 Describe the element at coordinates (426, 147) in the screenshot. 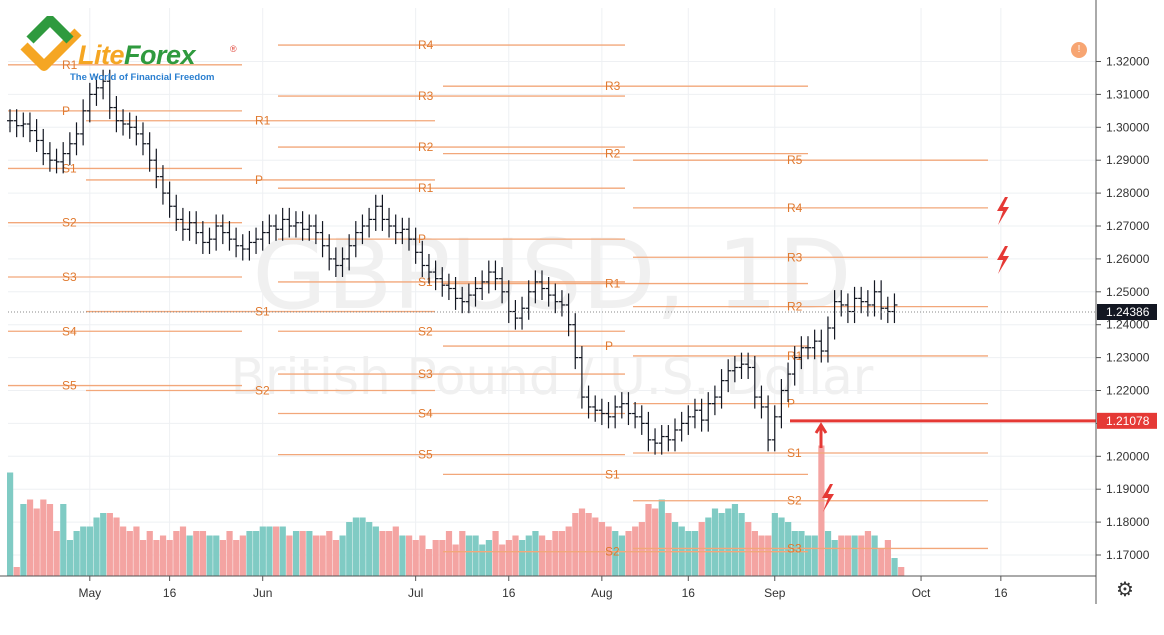

I see `pivot-label: R2` at that location.